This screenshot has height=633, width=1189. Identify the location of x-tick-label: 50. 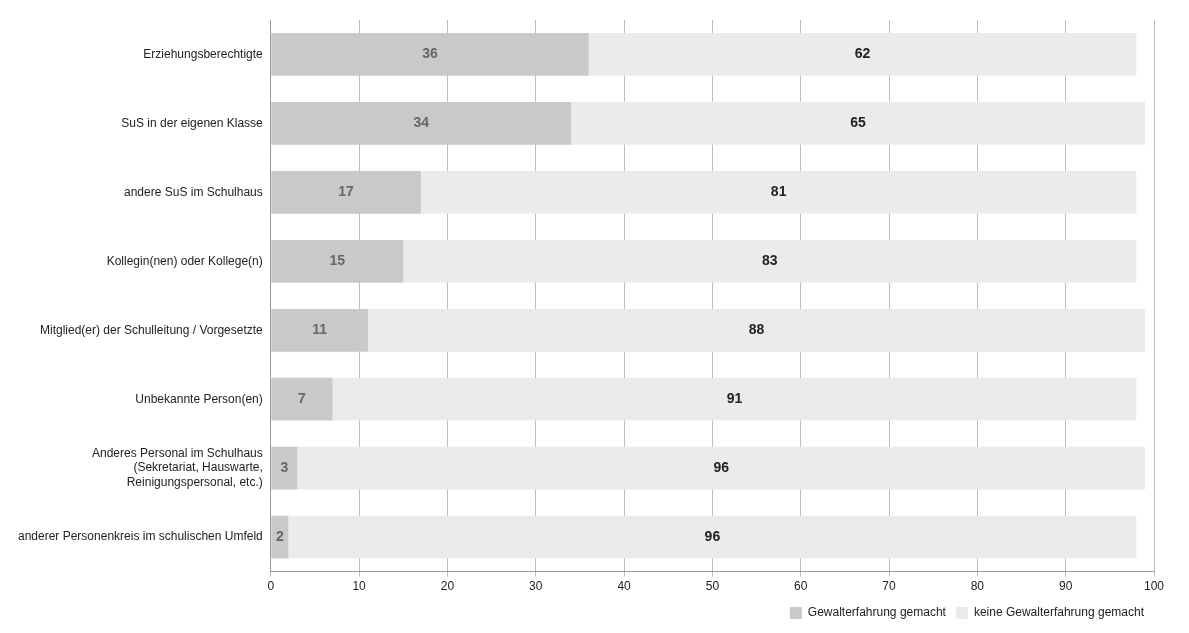
(712, 586).